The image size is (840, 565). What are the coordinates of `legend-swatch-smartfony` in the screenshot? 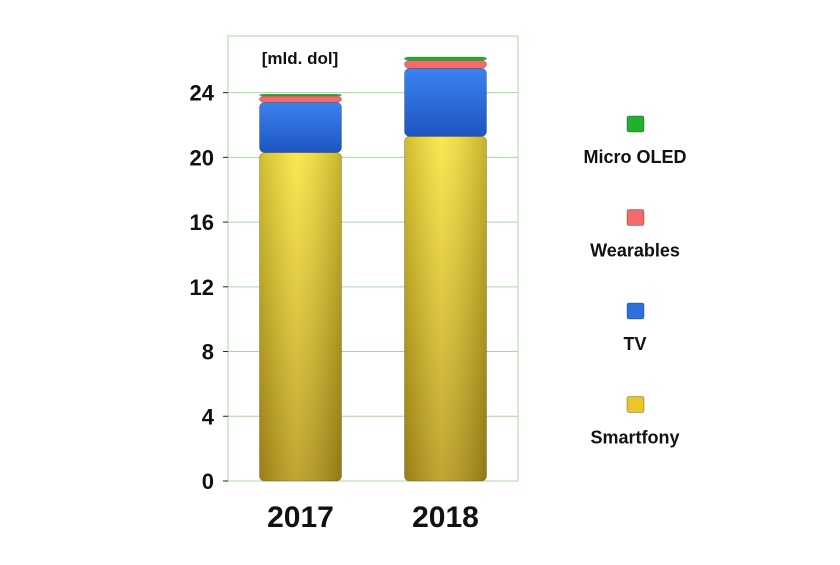 It's located at (635, 404).